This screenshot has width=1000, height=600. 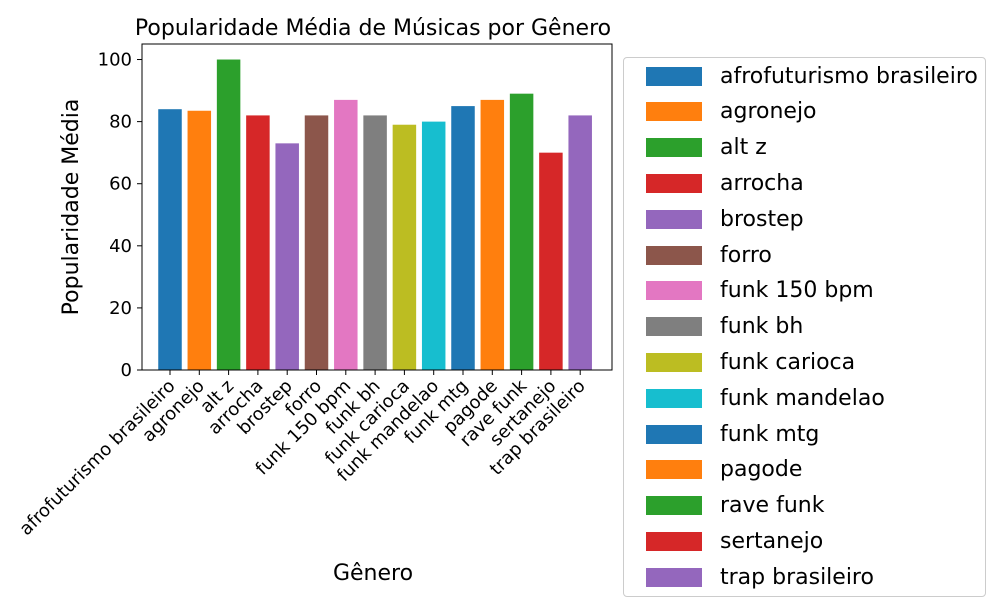 I want to click on bar-funk-carioca, so click(x=404, y=247).